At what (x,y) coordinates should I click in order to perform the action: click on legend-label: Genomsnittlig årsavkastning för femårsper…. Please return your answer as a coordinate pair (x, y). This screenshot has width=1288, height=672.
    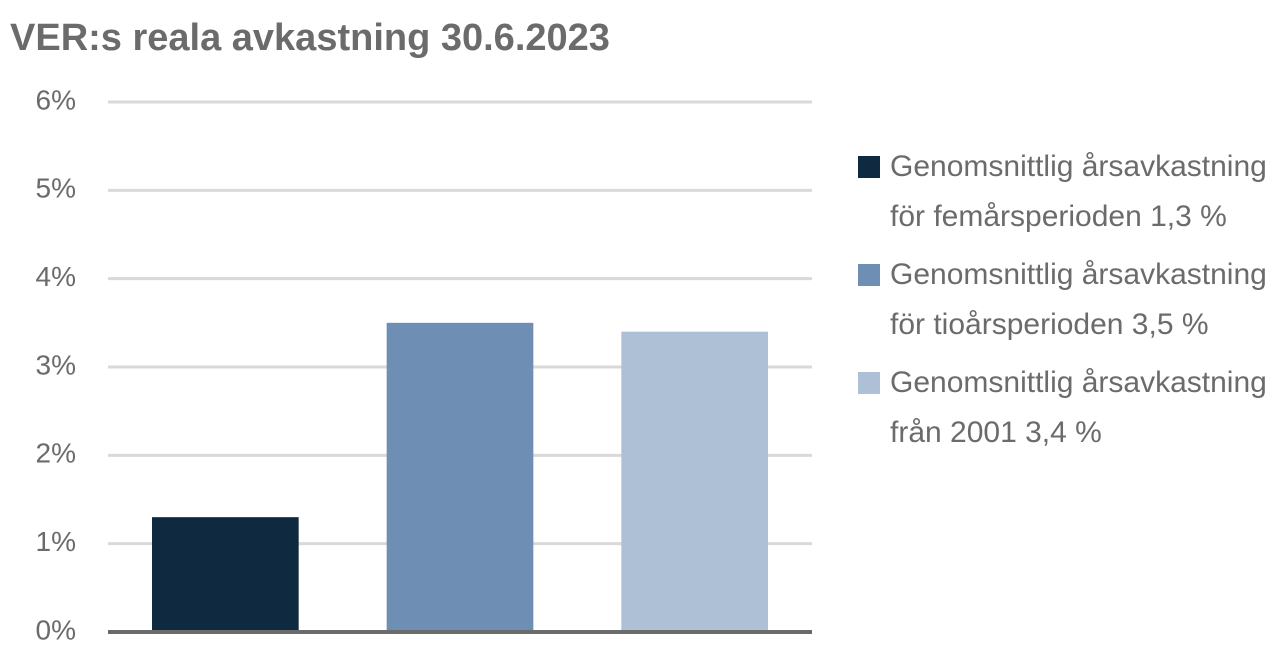
    Looking at the image, I should click on (1078, 191).